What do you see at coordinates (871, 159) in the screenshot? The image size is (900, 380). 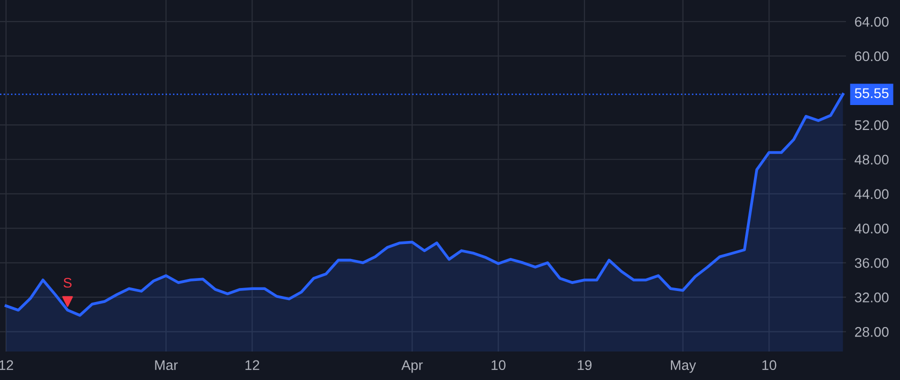 I see `y-tick-label: 48.00` at bounding box center [871, 159].